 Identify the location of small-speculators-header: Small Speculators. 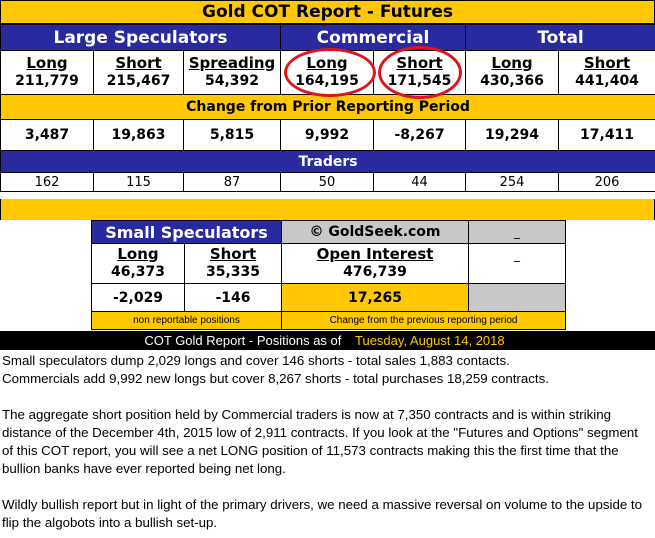
(186, 232).